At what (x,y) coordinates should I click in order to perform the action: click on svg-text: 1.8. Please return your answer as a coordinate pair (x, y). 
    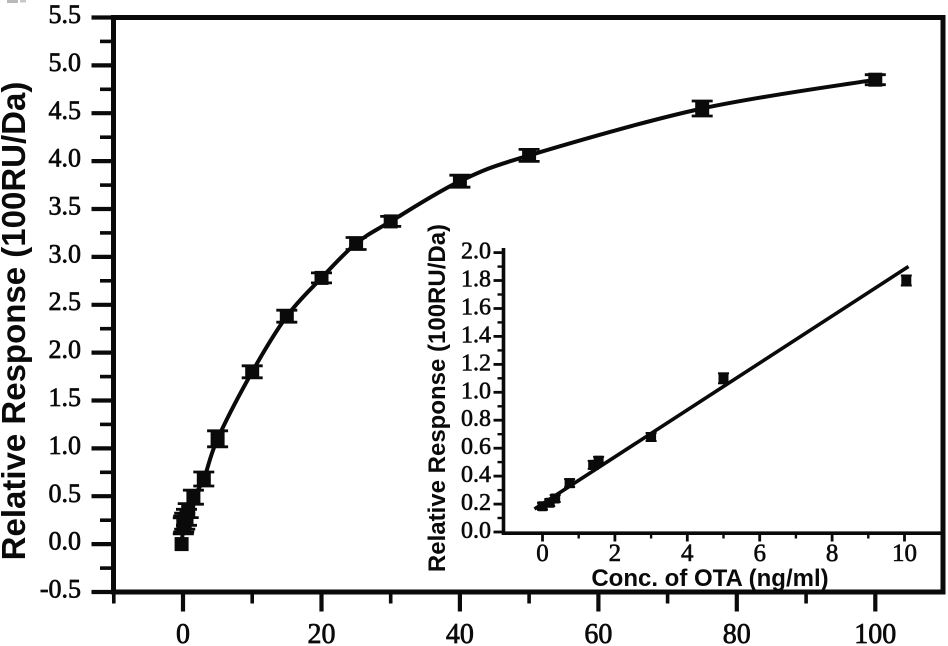
    Looking at the image, I should click on (476, 280).